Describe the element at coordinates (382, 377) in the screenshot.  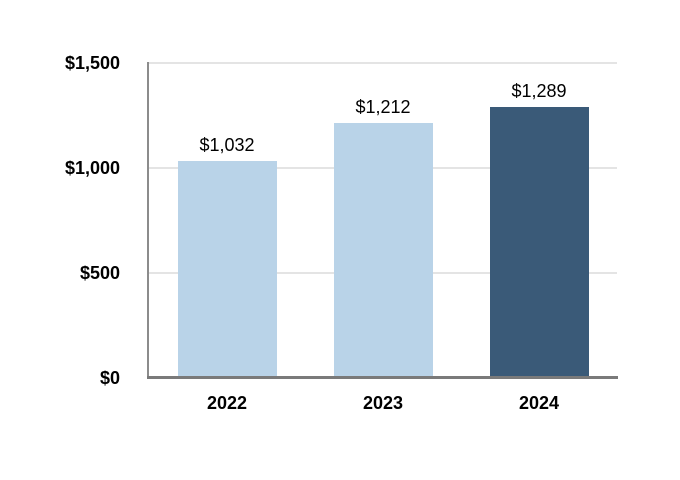
I see `x-axis-line` at that location.